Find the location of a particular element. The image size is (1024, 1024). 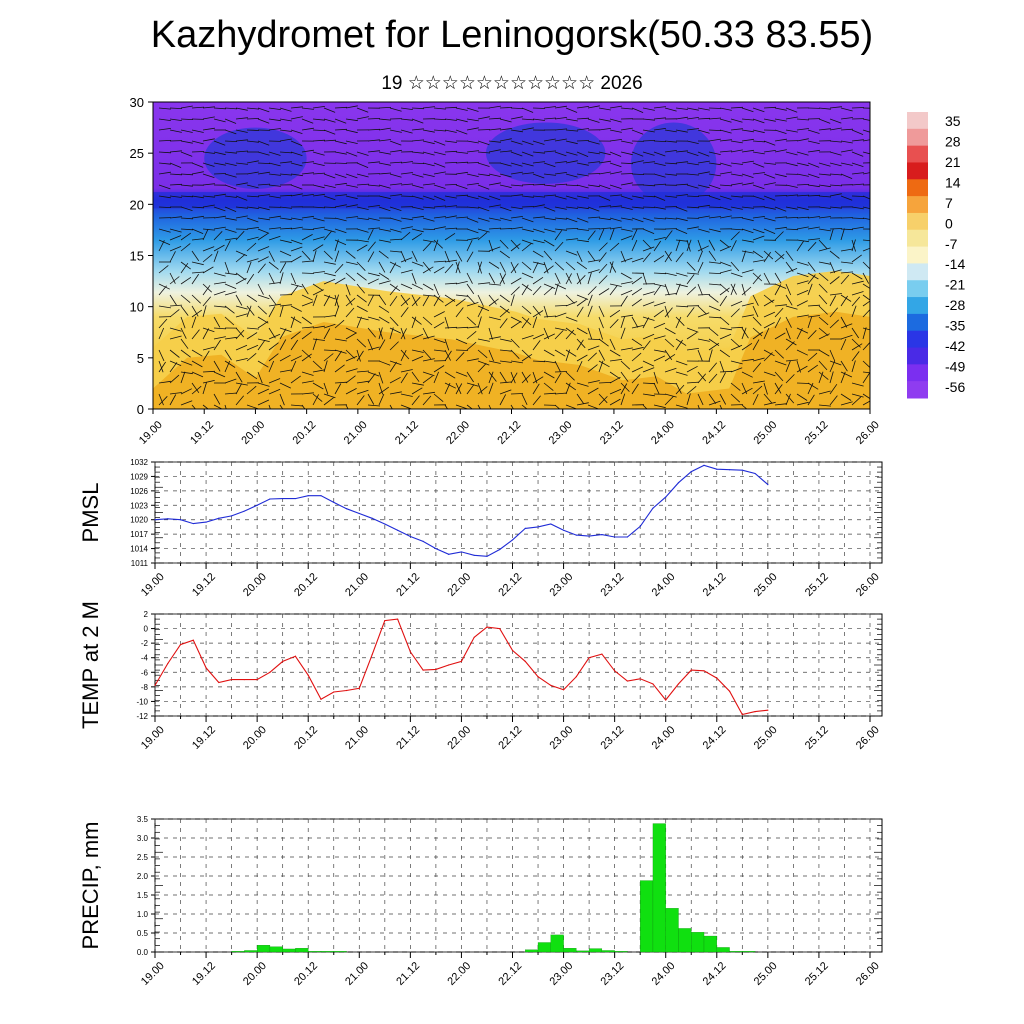

x-tick-label: 19.00 is located at coordinates (153, 738).